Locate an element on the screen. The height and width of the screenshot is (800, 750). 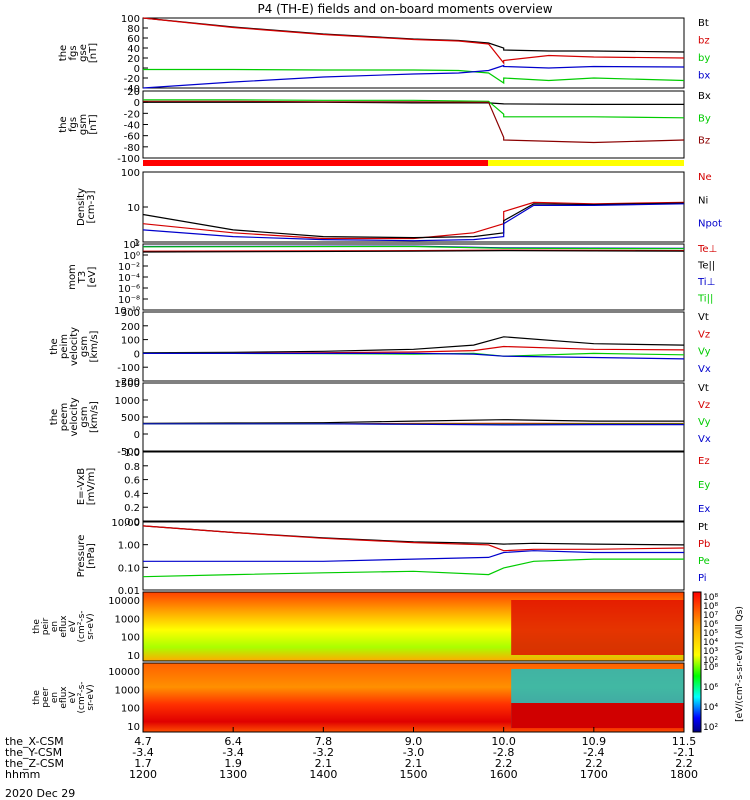
y-label-line: en is located at coordinates (55, 626).